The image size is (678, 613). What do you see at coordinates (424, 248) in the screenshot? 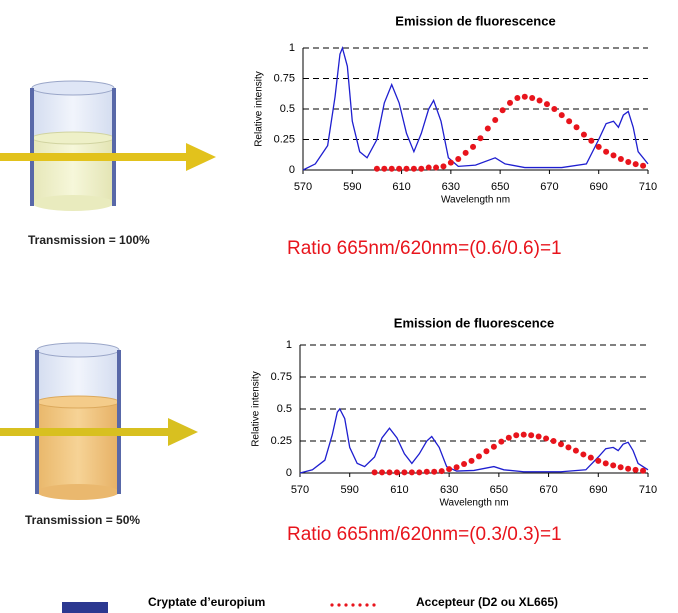
I see `ratio-annotation: Ratio 665nm/620nm=(0.6/0.6)=1` at bounding box center [424, 248].